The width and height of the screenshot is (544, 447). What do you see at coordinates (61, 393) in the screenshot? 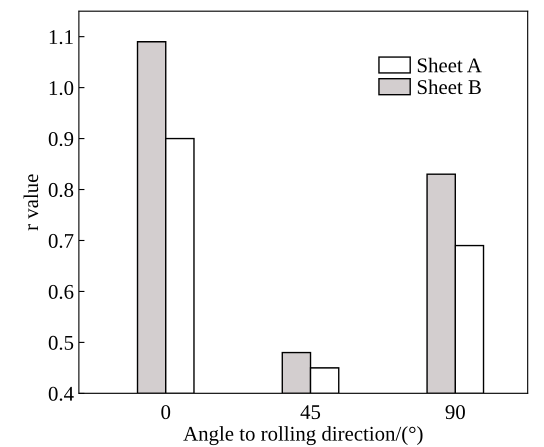
I see `y-tick-label: 0.4` at bounding box center [61, 393].